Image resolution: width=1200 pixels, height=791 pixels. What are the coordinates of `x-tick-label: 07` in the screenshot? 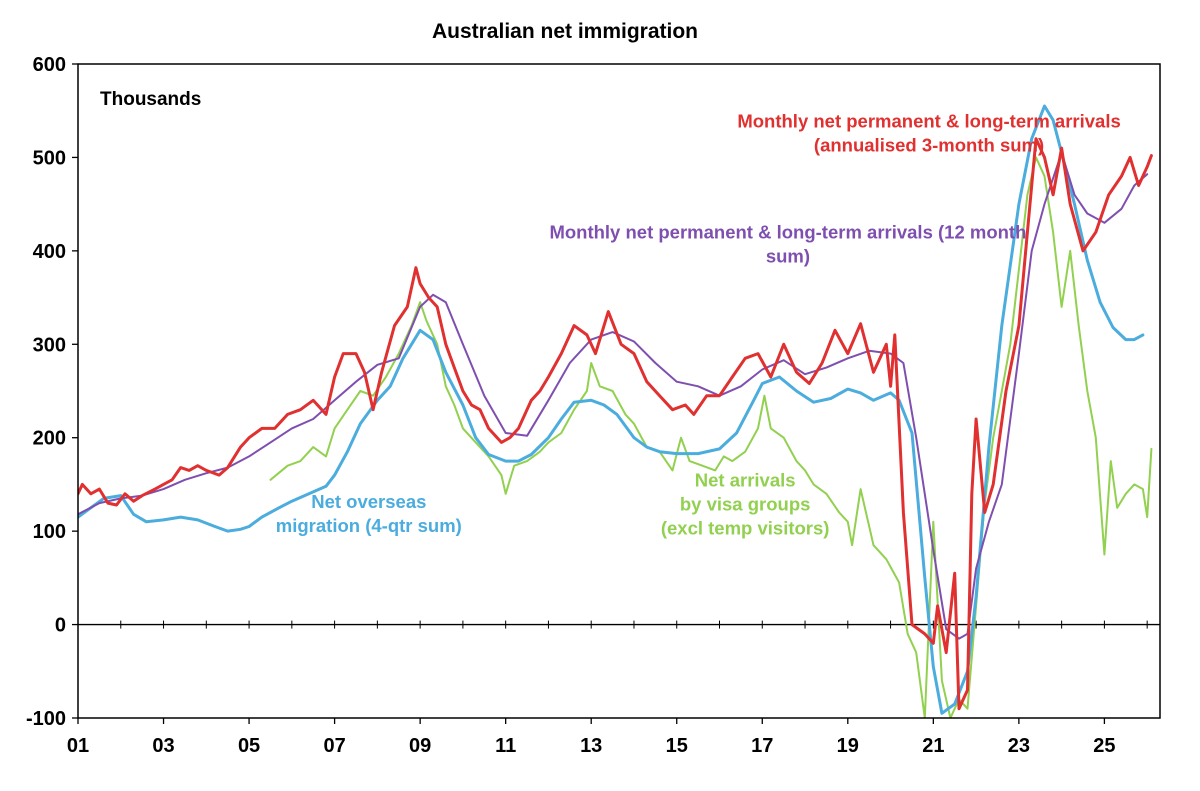 It's located at (334, 746).